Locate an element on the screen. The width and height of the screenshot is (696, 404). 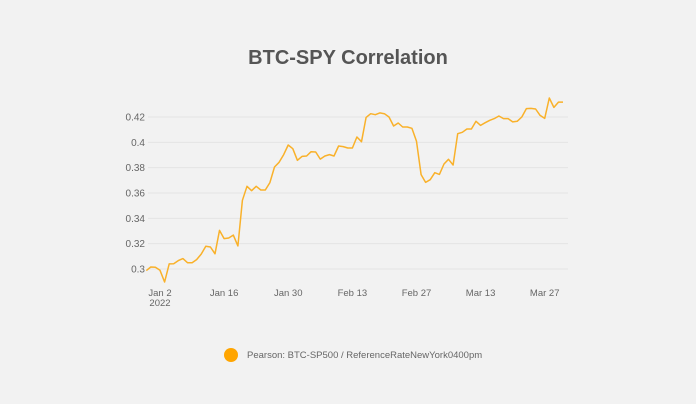
x-tick-label: Mar 27 is located at coordinates (545, 293).